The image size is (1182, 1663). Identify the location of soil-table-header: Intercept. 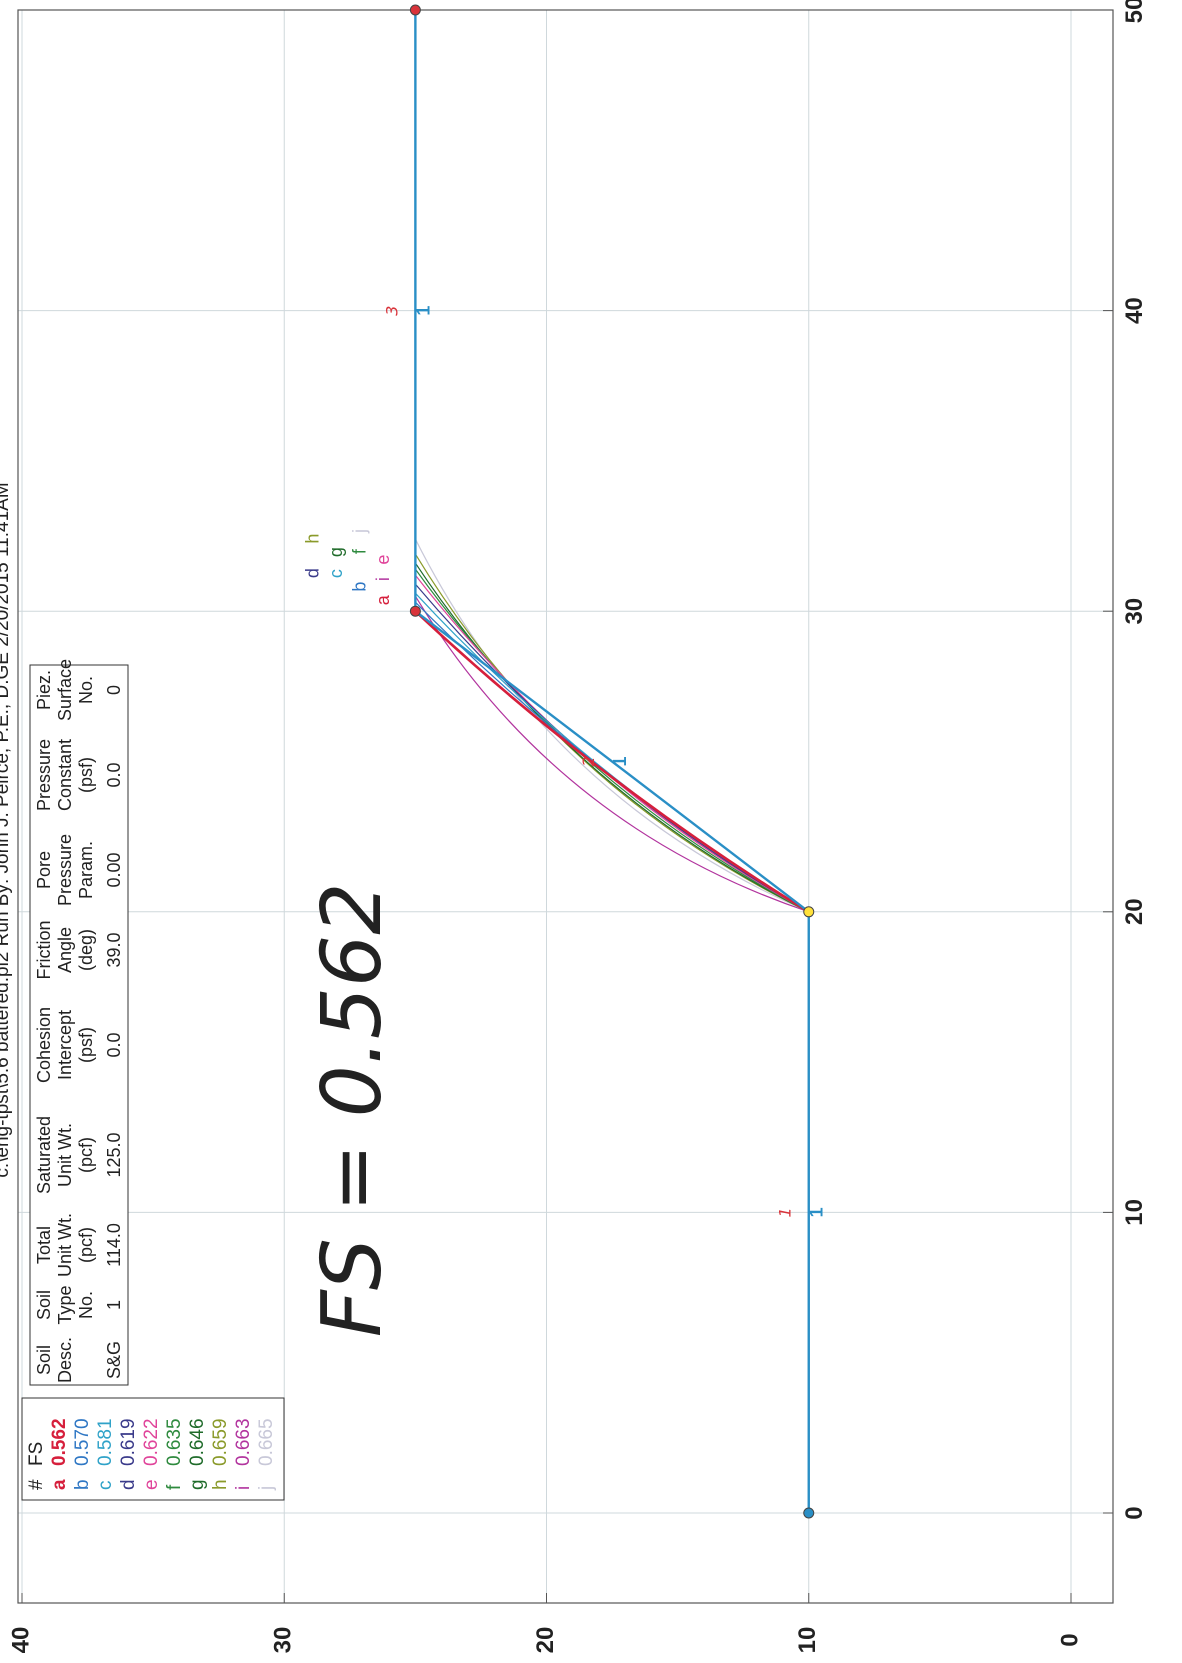
(65, 1045).